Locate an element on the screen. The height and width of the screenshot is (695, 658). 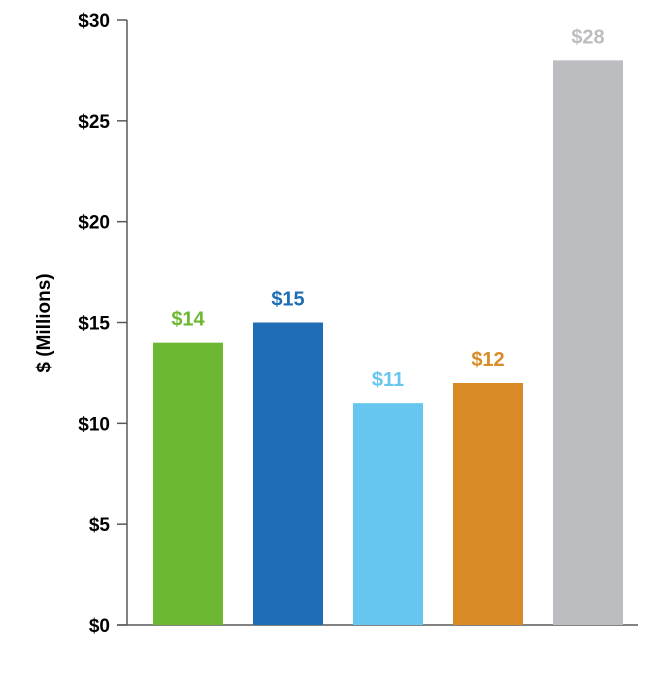
bar-value-label: $14 is located at coordinates (188, 320).